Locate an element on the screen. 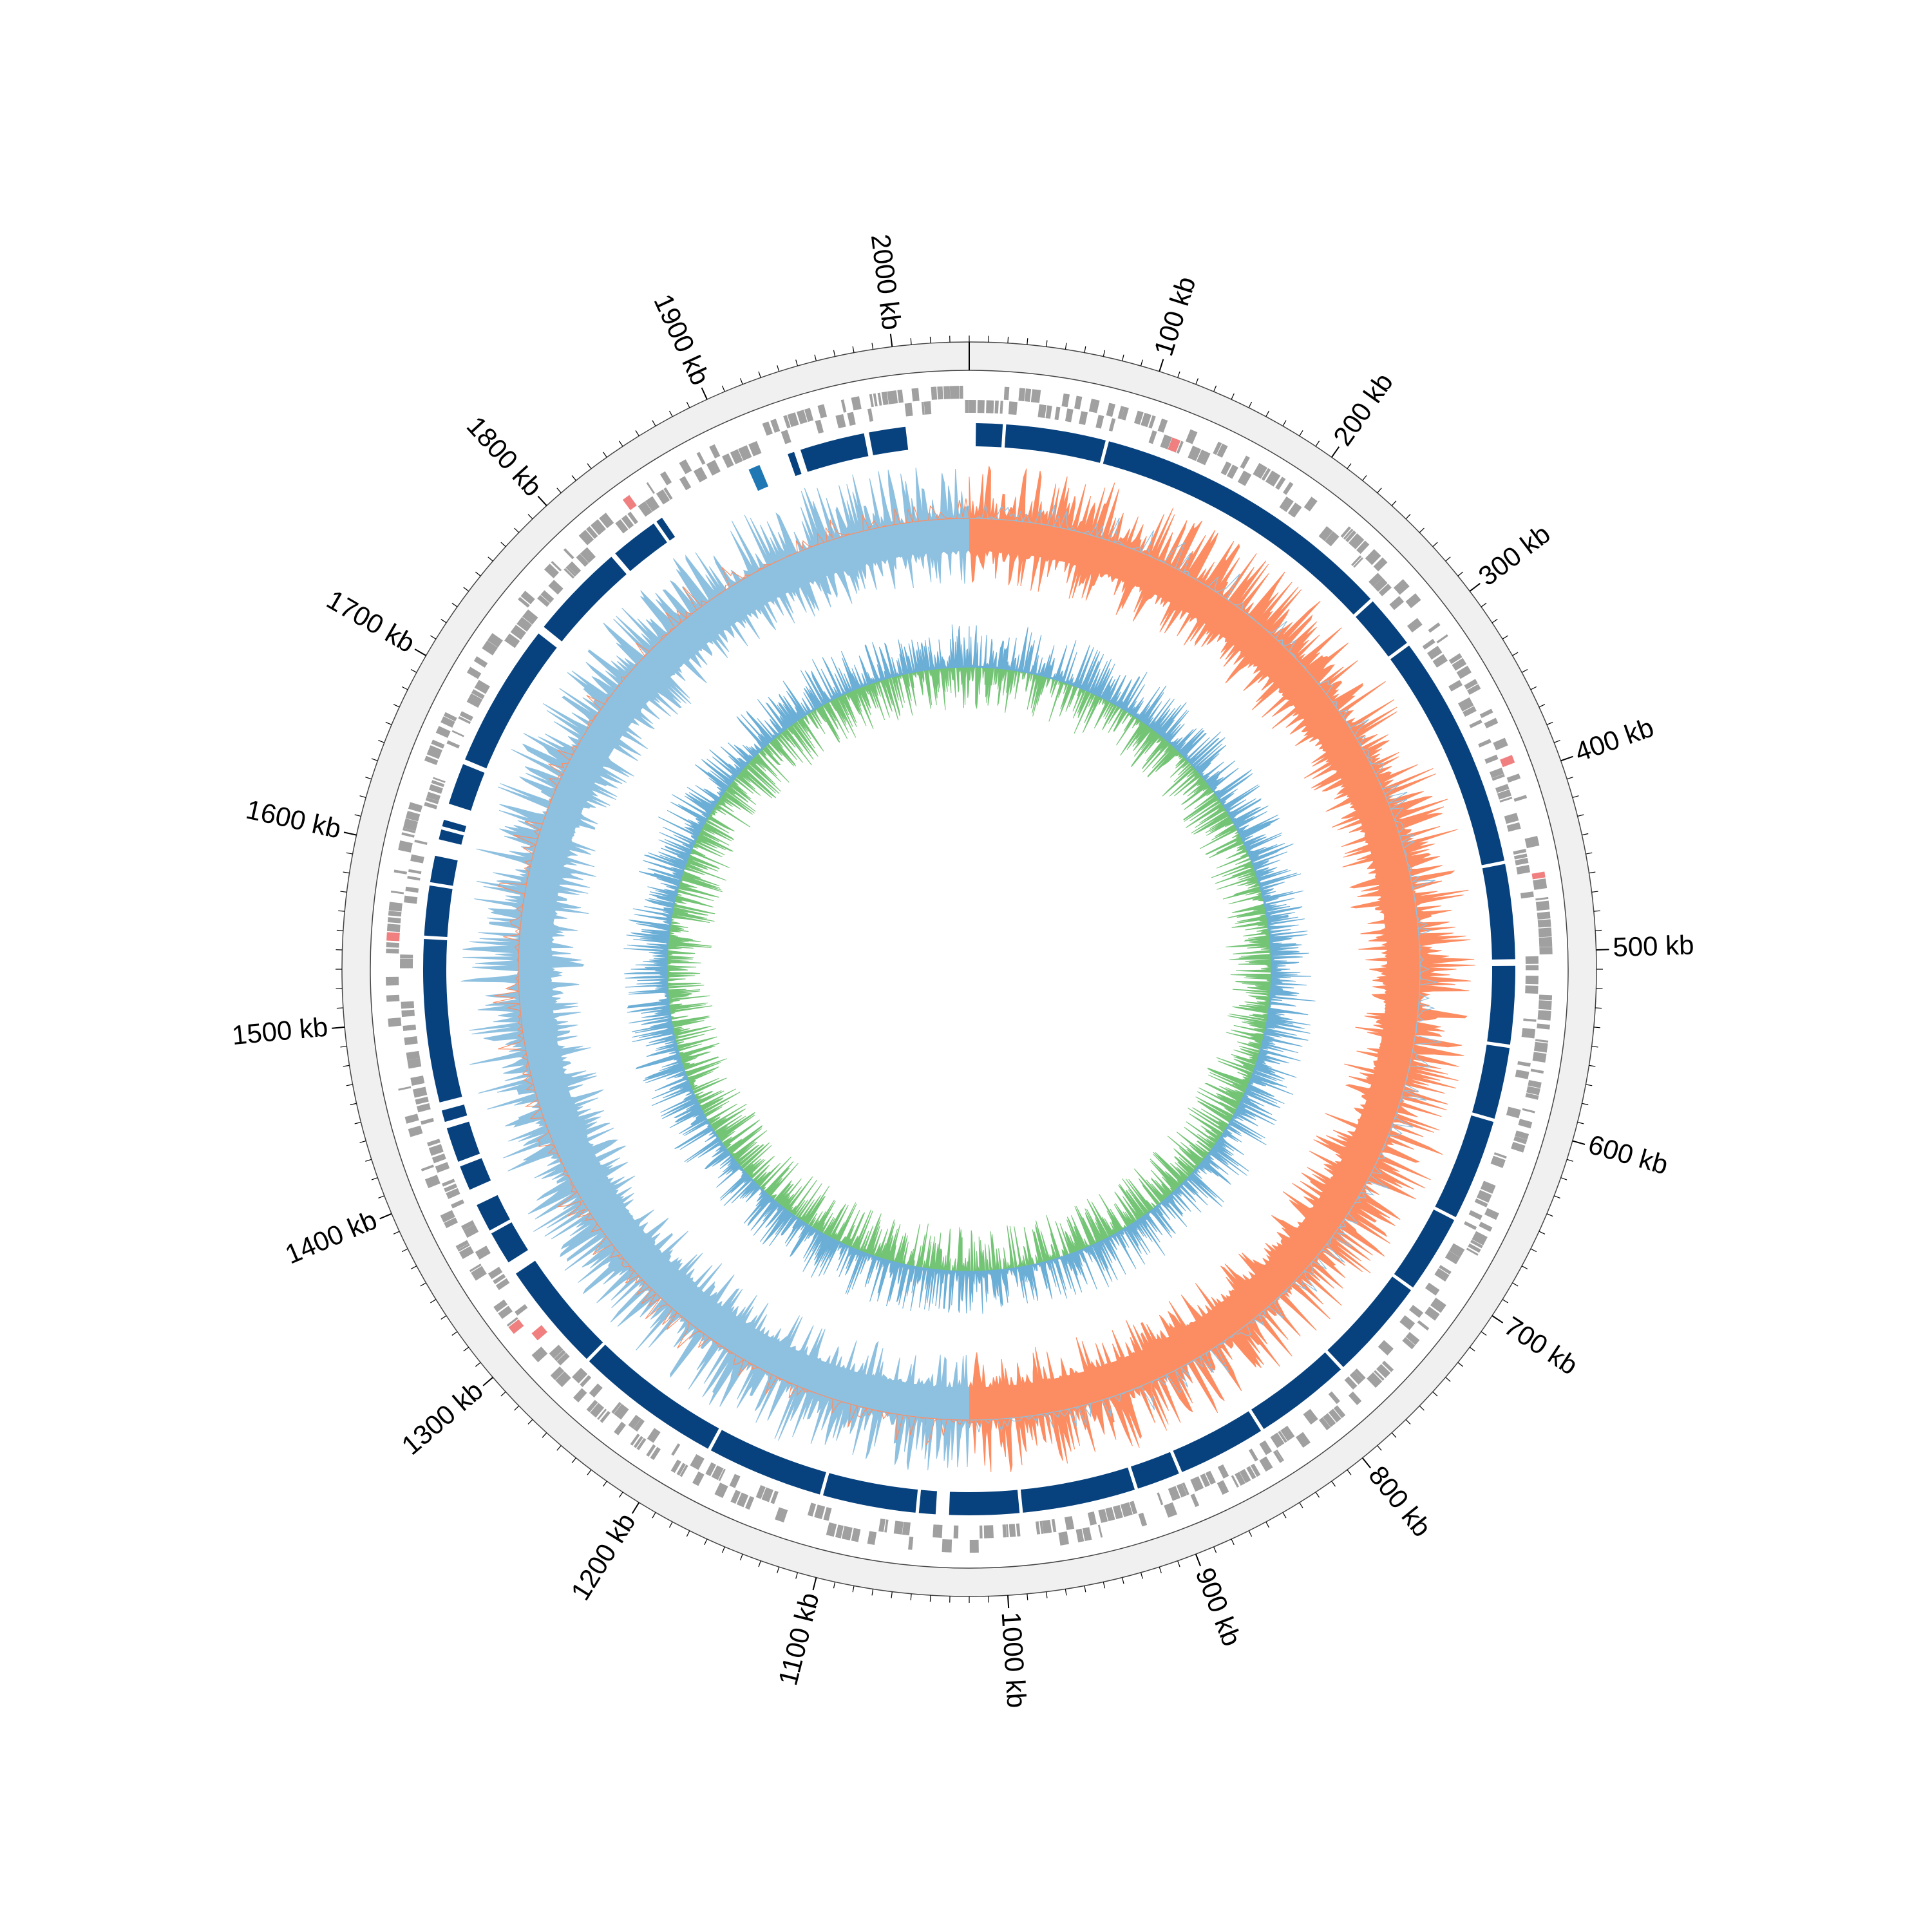 Image resolution: width=1932 pixels, height=1932 pixels. tick-label: 700 kb is located at coordinates (1541, 1346).